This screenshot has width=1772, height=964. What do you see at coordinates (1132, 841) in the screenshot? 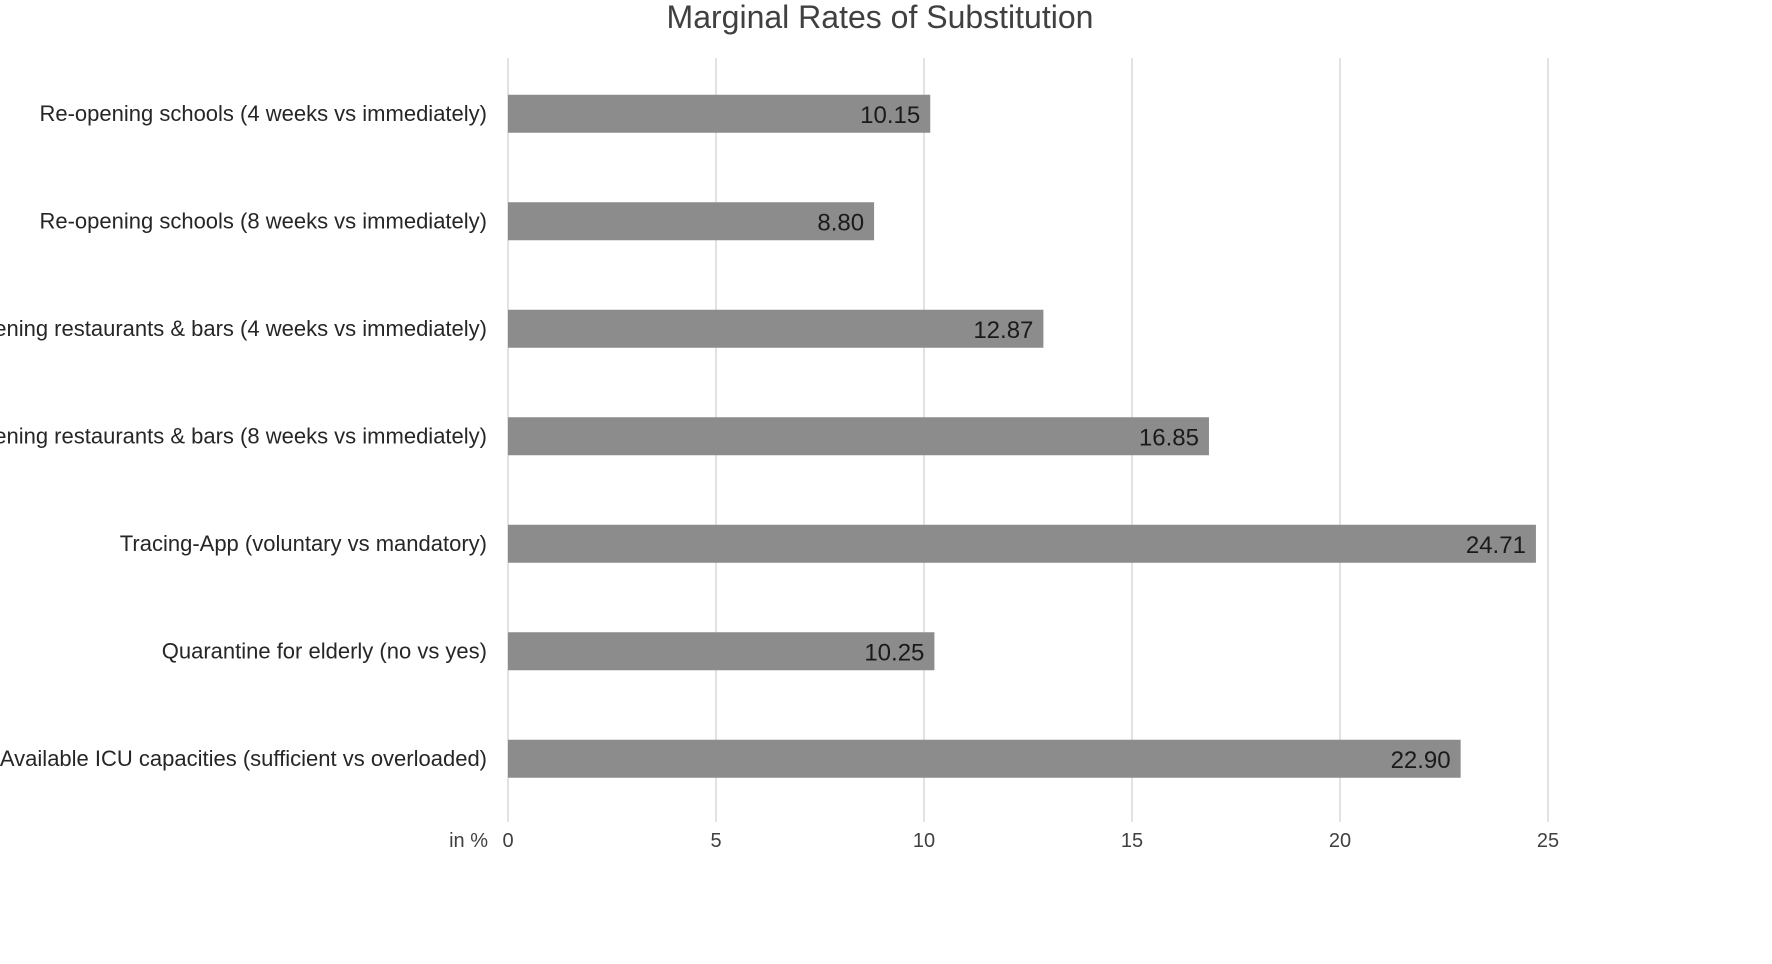
I see `x-tick-label: 15` at bounding box center [1132, 841].